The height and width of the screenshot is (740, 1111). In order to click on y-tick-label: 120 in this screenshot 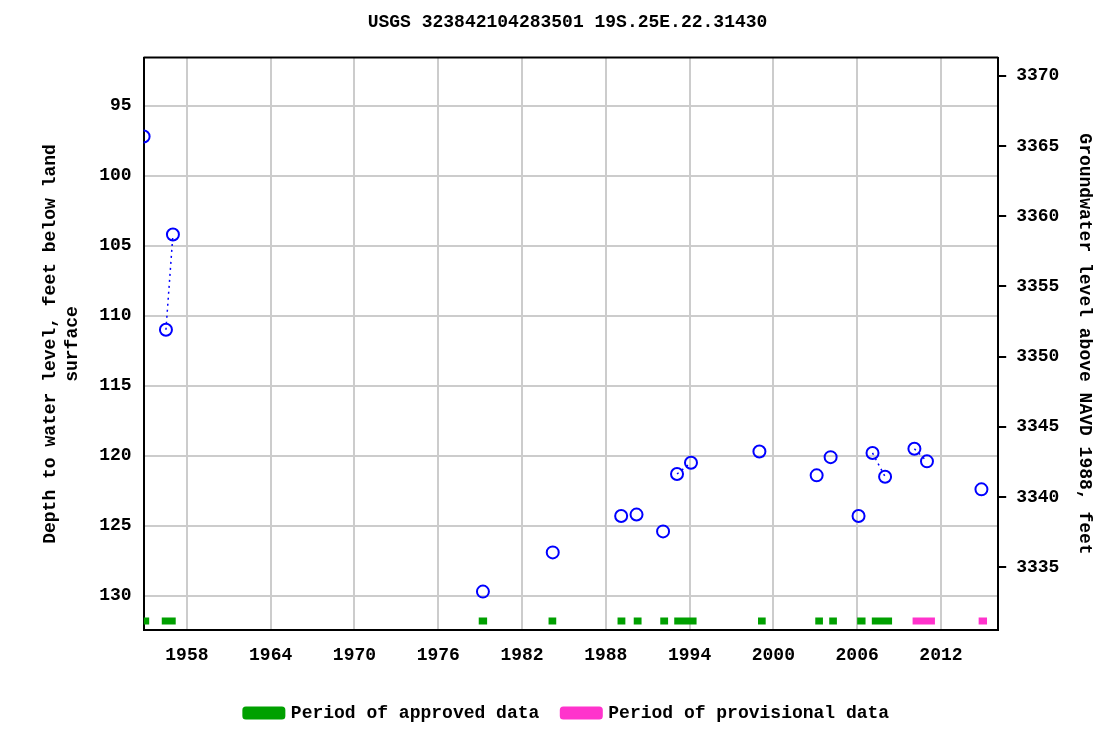, I will do `click(115, 455)`.